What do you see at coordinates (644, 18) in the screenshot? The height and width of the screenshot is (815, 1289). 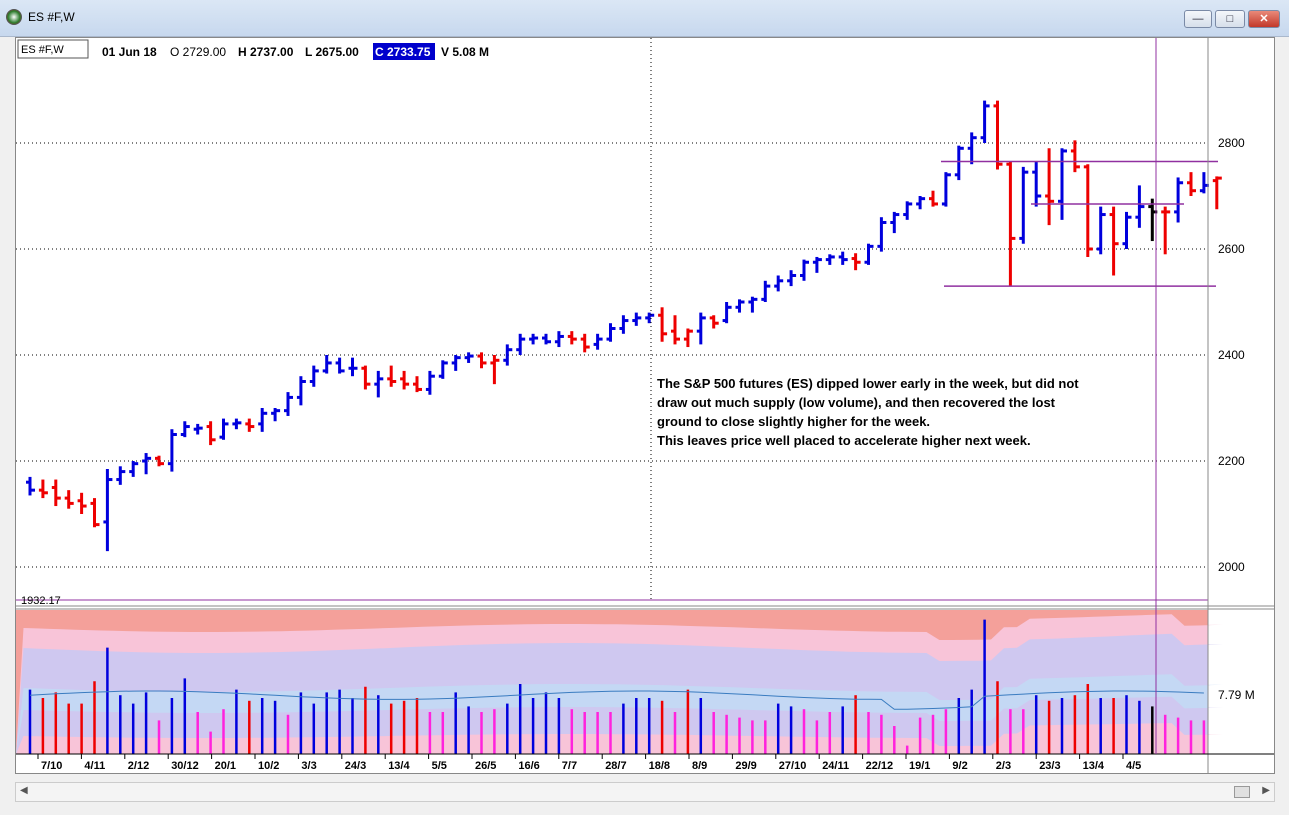 I see `window-titlebar: ES #F,W — □ ✕` at bounding box center [644, 18].